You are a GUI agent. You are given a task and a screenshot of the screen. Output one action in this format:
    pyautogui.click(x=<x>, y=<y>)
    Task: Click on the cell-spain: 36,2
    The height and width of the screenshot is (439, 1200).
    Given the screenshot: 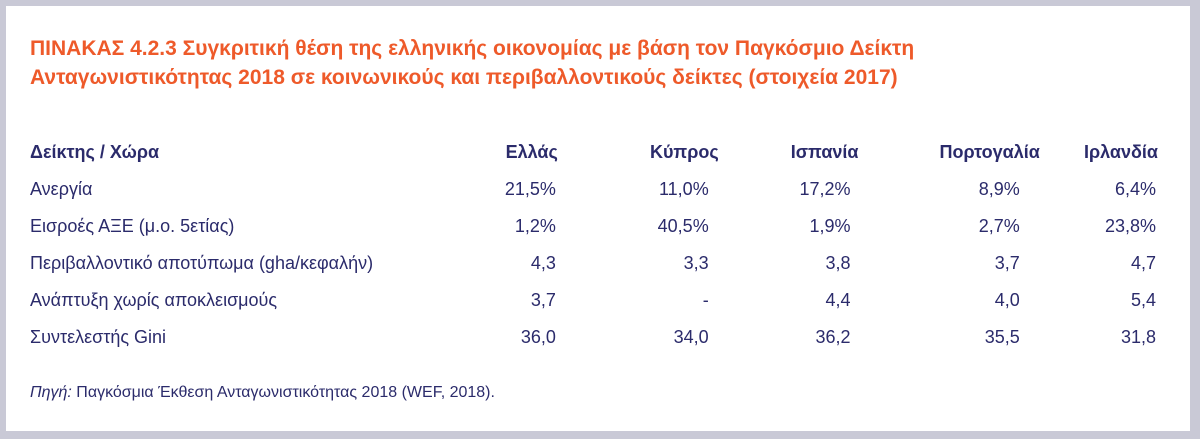 What is the action you would take?
    pyautogui.click(x=833, y=337)
    